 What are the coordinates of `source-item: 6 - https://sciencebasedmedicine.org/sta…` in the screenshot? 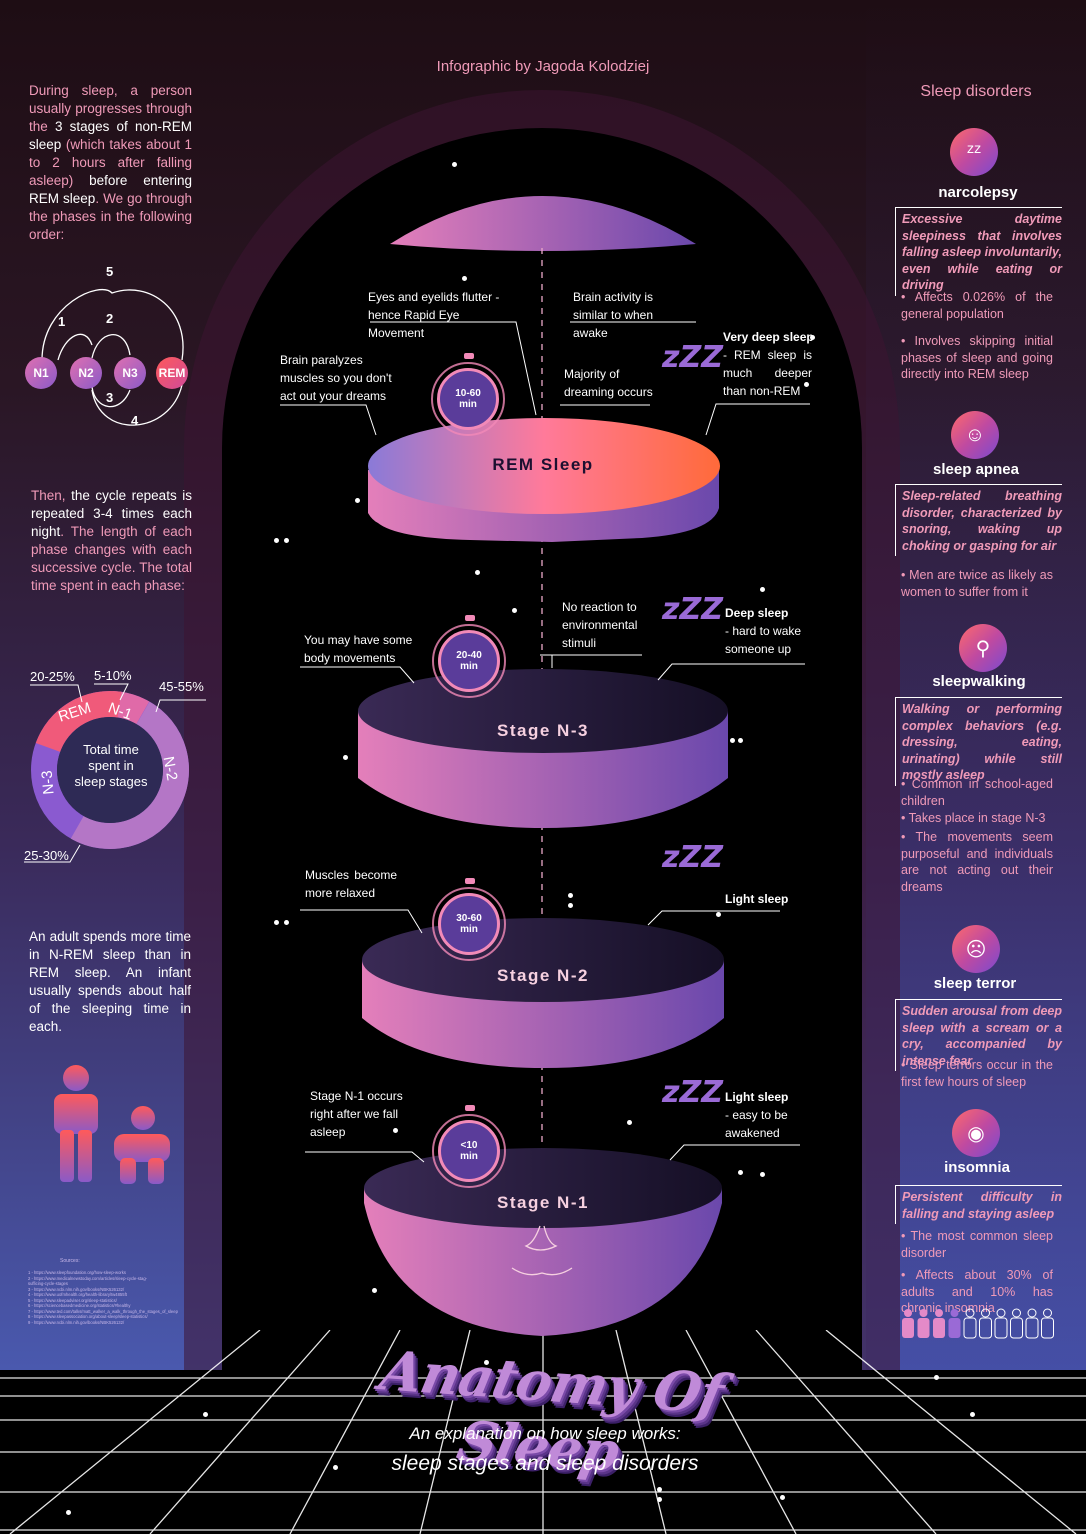 It's located at (79, 1305).